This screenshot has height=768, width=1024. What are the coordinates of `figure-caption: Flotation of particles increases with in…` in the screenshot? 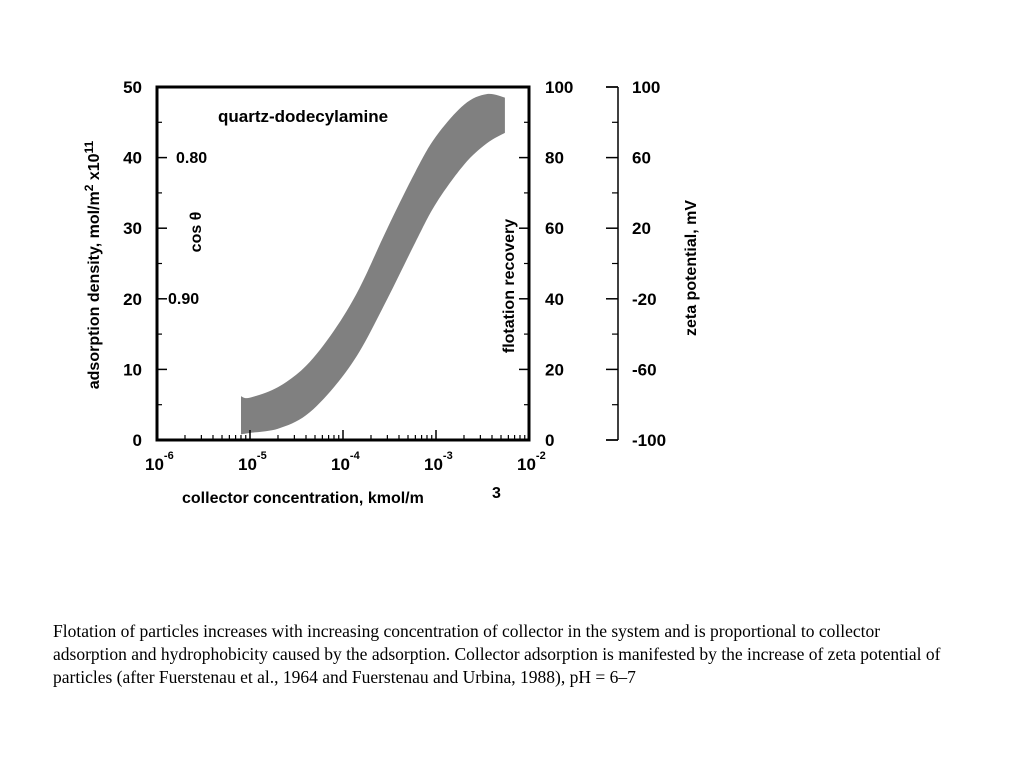 It's located at (497, 654).